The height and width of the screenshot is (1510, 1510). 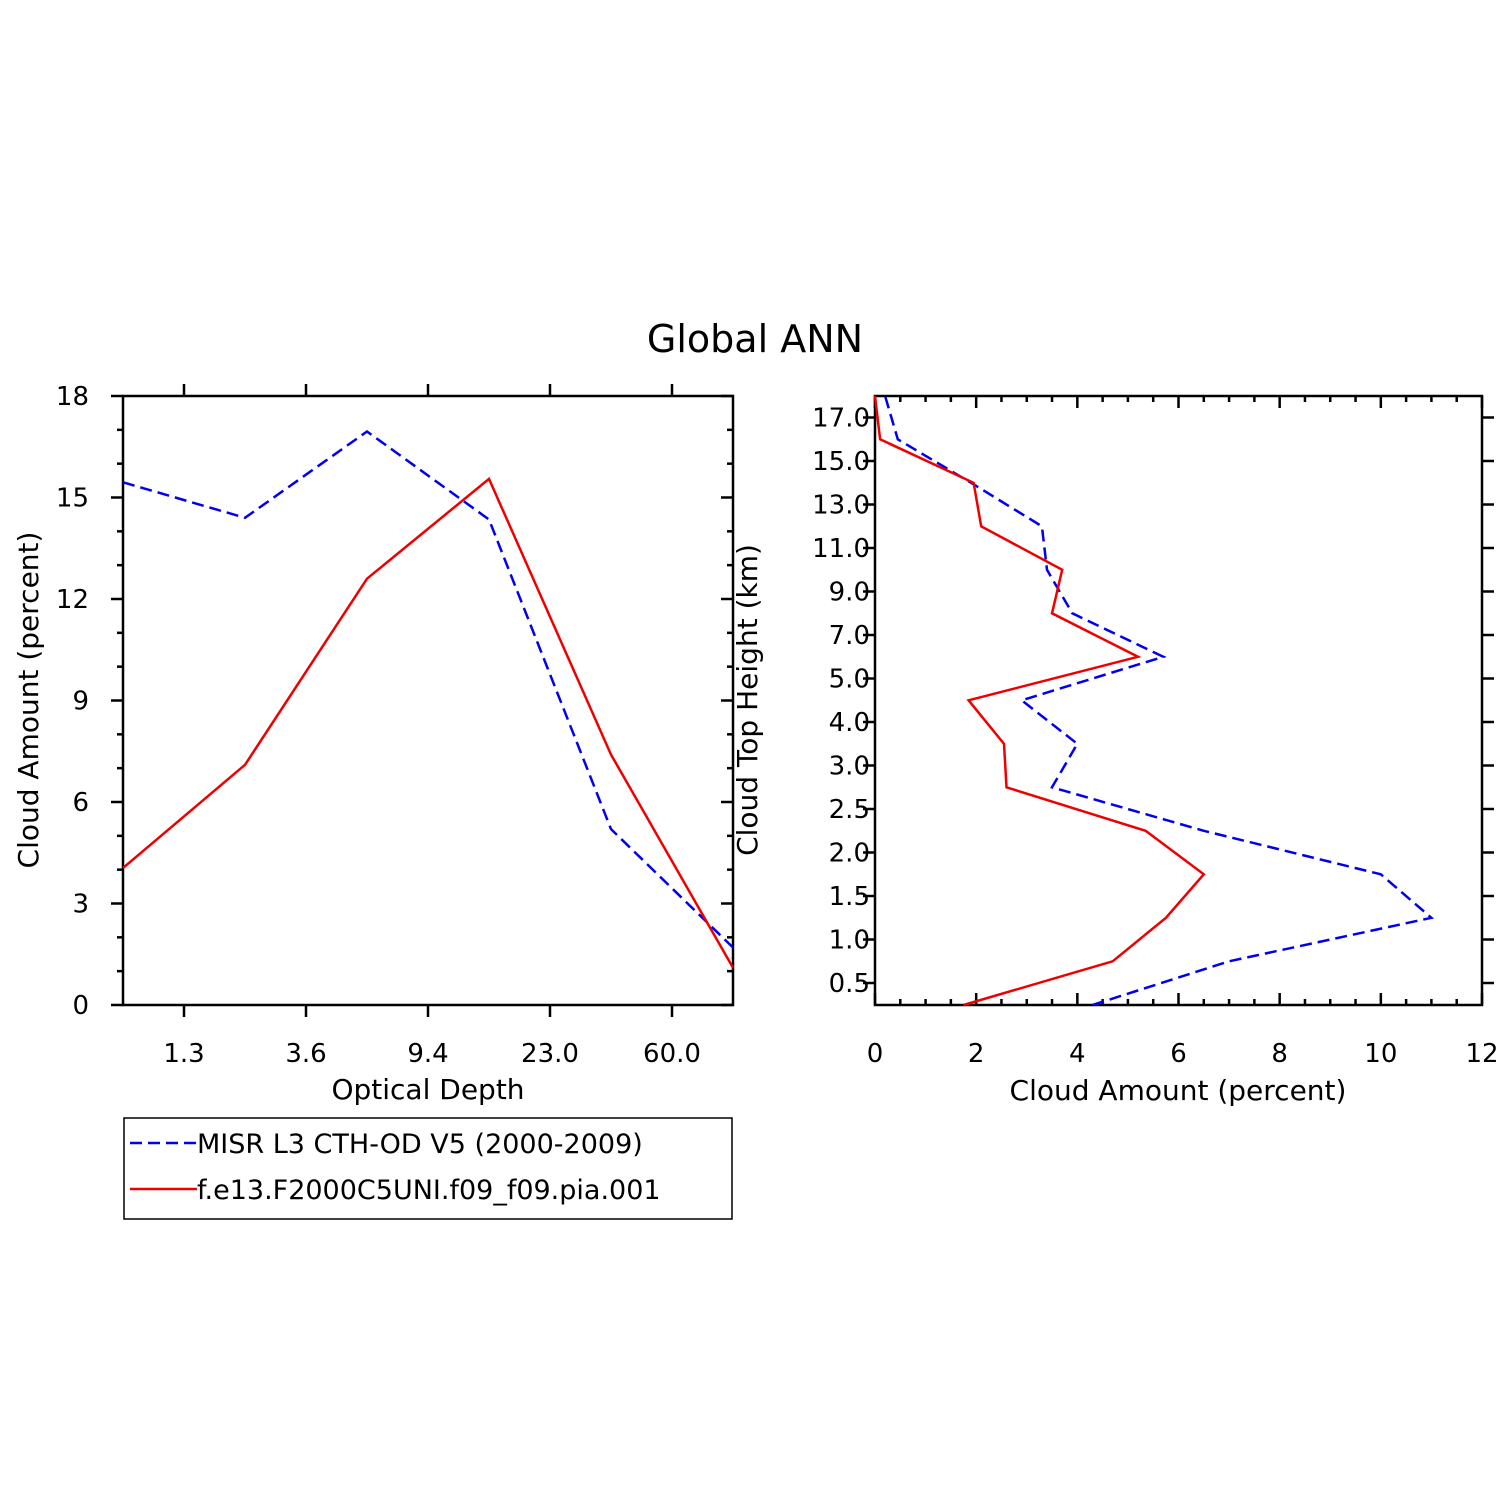 I want to click on left-x-tick-label: 1.3, so click(x=183, y=1054).